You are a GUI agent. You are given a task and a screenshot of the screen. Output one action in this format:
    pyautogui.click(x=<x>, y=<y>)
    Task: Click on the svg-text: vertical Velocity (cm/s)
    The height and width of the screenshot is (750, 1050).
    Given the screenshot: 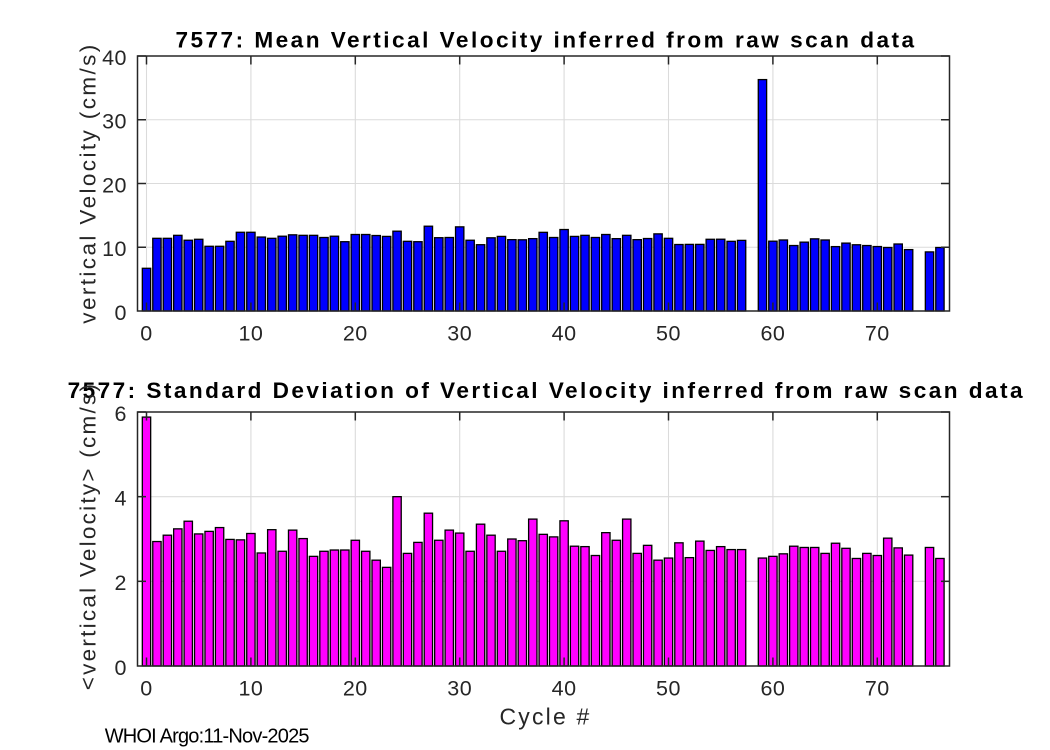 What is the action you would take?
    pyautogui.click(x=88, y=182)
    